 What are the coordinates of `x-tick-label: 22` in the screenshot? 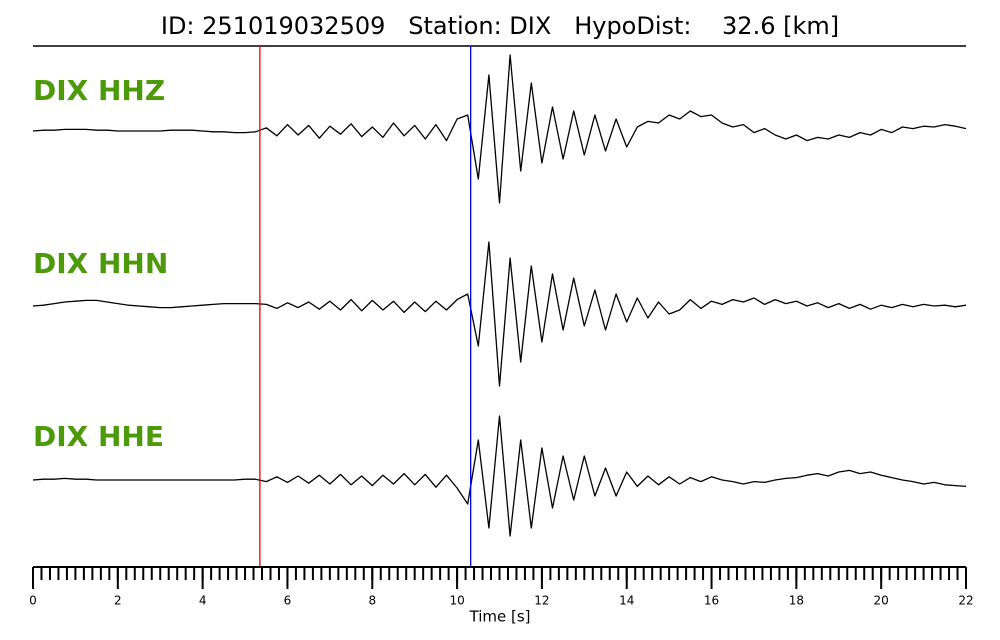 It's located at (965, 601).